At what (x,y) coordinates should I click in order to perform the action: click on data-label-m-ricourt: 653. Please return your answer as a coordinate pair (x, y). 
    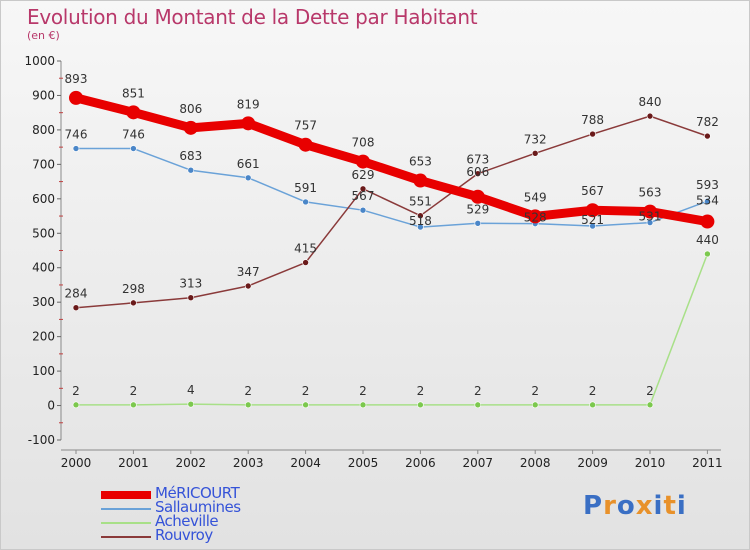
    Looking at the image, I should click on (420, 162).